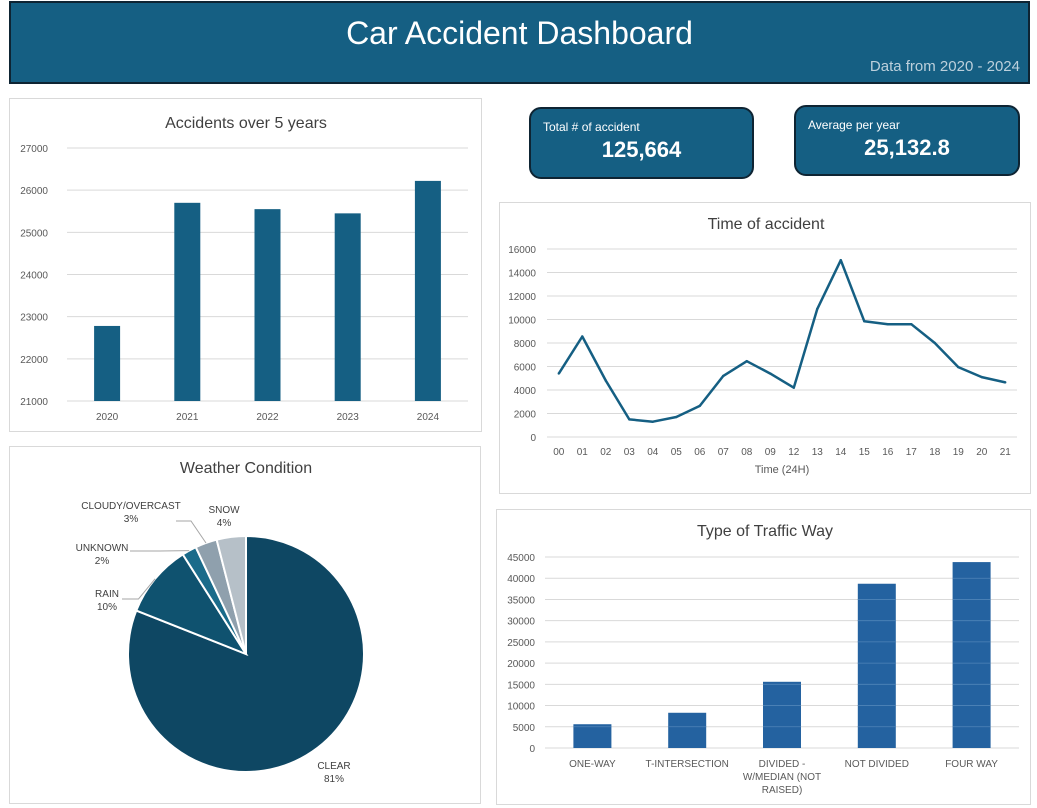 This screenshot has width=1037, height=808. What do you see at coordinates (348, 417) in the screenshot?
I see `x-tick-label: 2023` at bounding box center [348, 417].